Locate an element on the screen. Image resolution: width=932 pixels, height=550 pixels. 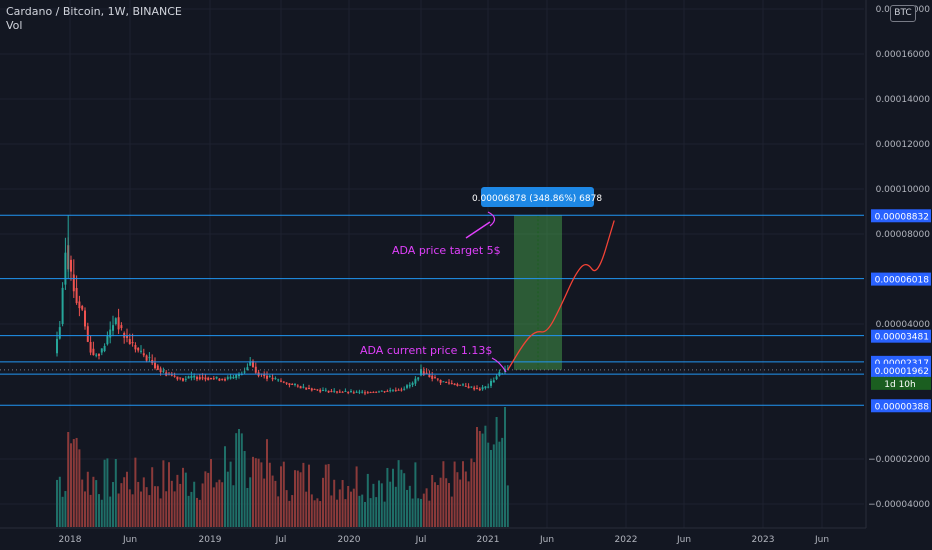
current-price-label: 0.00001962 is located at coordinates (902, 372).